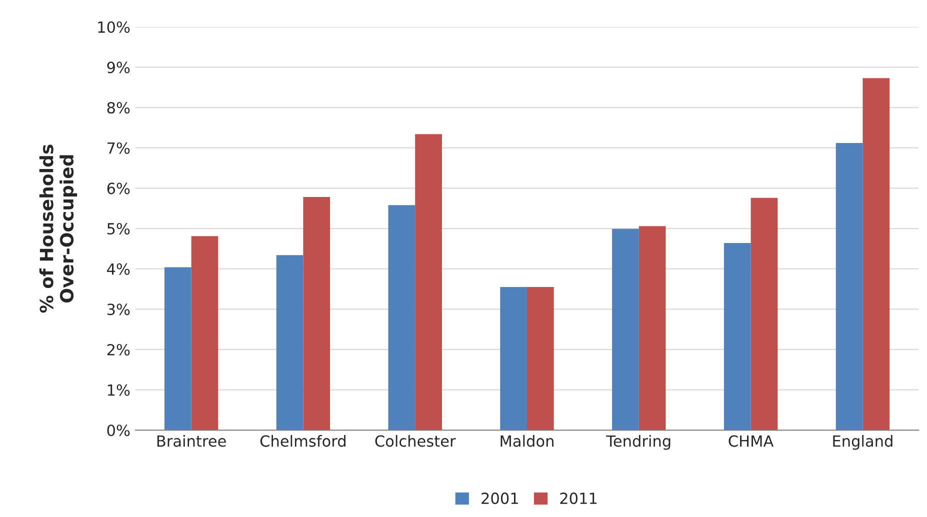 Image resolution: width=927 pixels, height=517 pixels. What do you see at coordinates (500, 498) in the screenshot?
I see `legend-label: 2001` at bounding box center [500, 498].